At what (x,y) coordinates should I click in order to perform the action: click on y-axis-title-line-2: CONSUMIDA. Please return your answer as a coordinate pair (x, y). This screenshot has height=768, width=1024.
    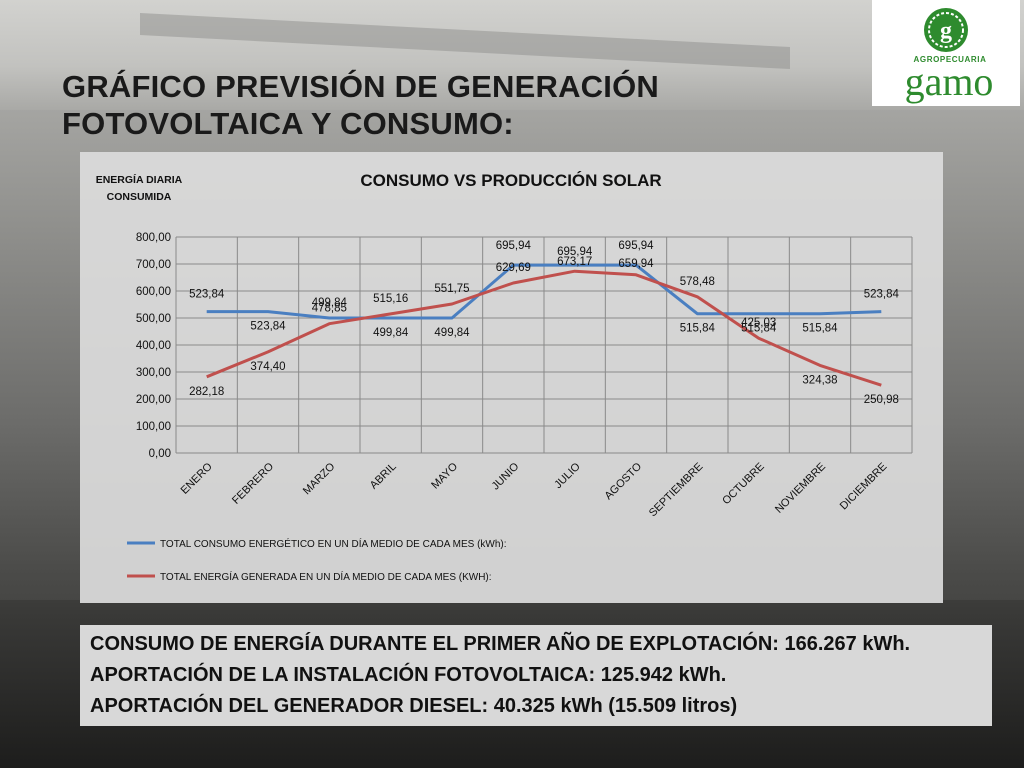
    Looking at the image, I should click on (139, 197).